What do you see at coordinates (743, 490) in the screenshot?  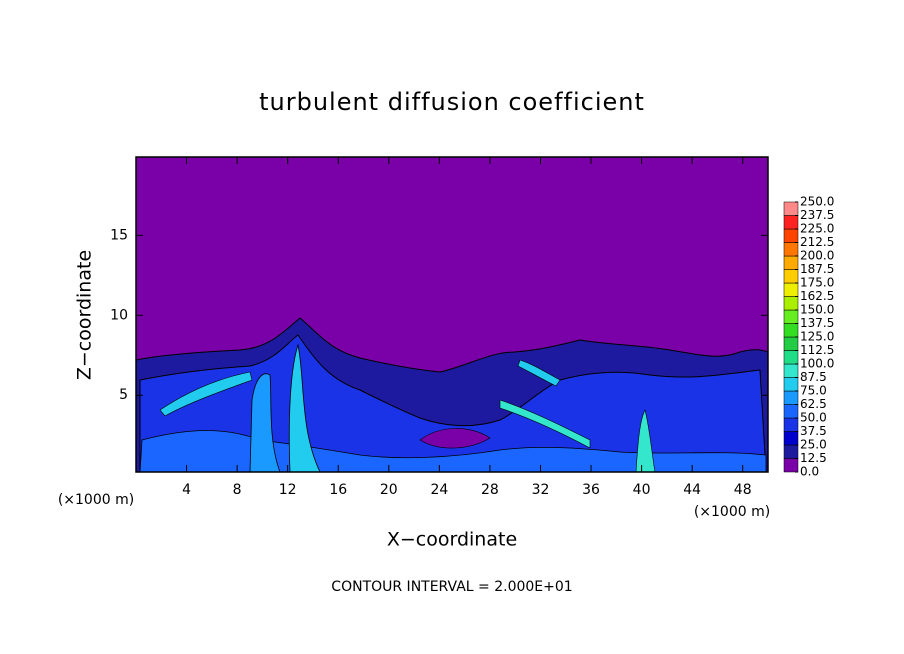 I see `x-tick-label: 48` at bounding box center [743, 490].